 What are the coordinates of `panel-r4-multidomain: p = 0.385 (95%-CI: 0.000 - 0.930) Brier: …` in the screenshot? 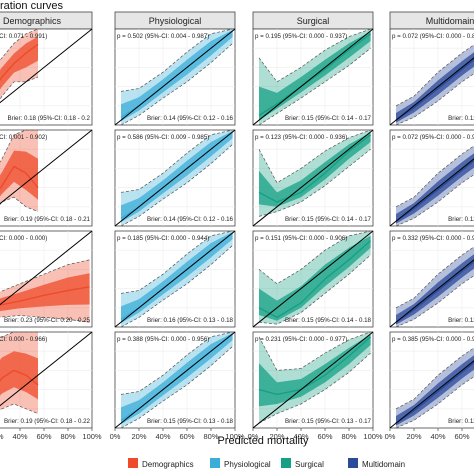 It's located at (431, 380).